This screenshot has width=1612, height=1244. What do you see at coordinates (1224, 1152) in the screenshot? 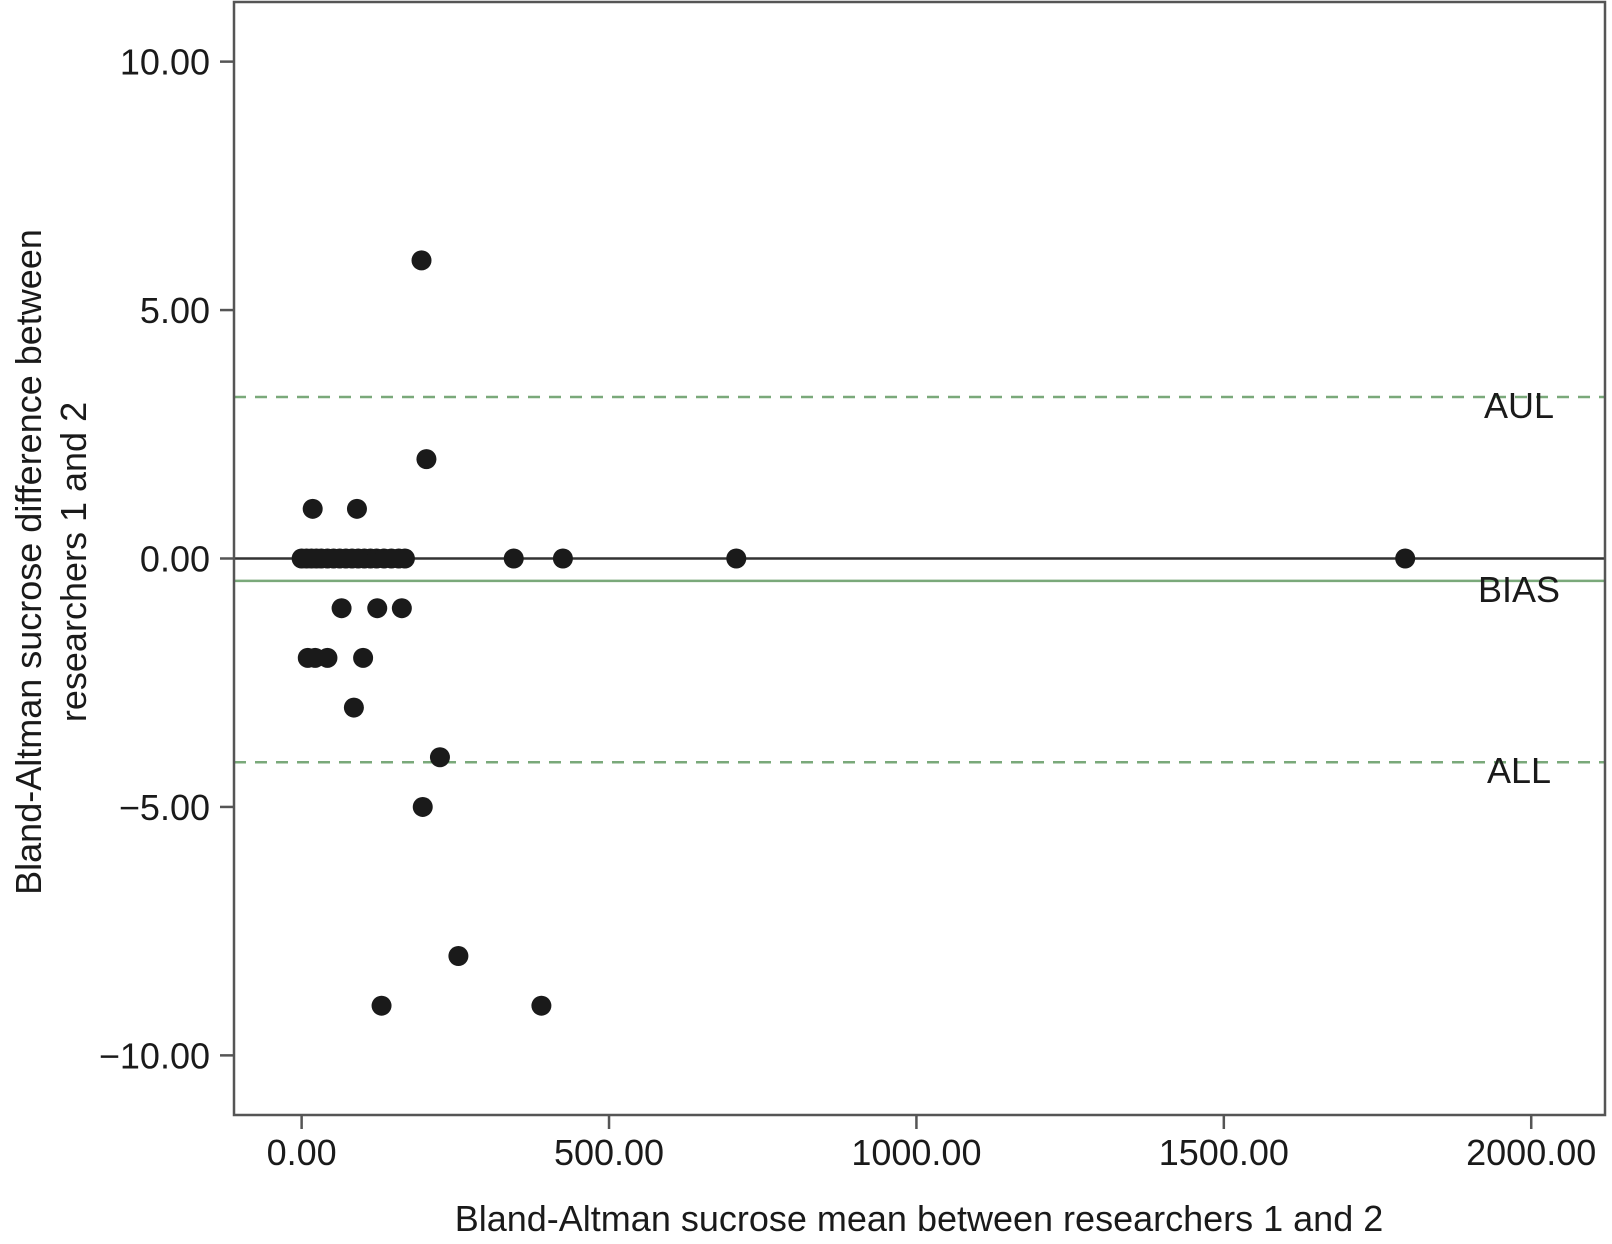
I see `x-tick-label: 1500.00` at bounding box center [1224, 1152].